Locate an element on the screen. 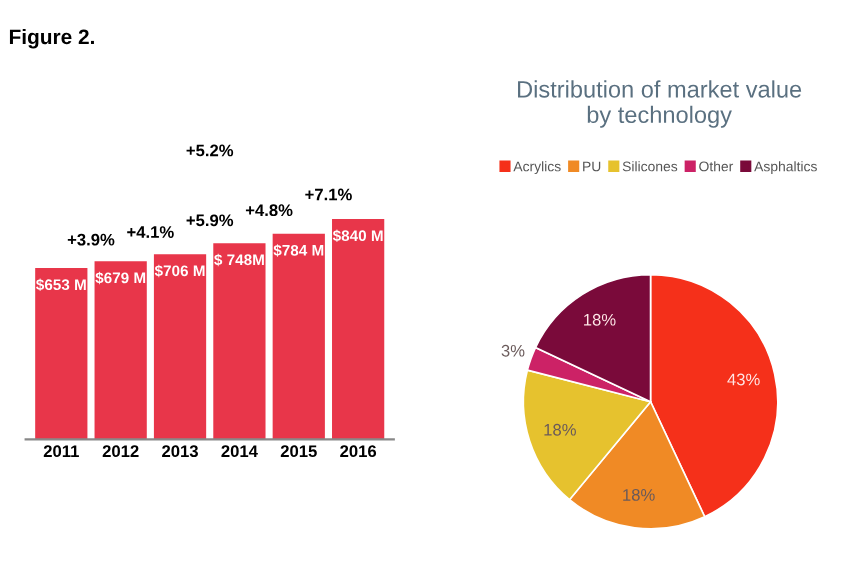 This screenshot has height=578, width=856. x-tick-label: 2015 is located at coordinates (298, 451).